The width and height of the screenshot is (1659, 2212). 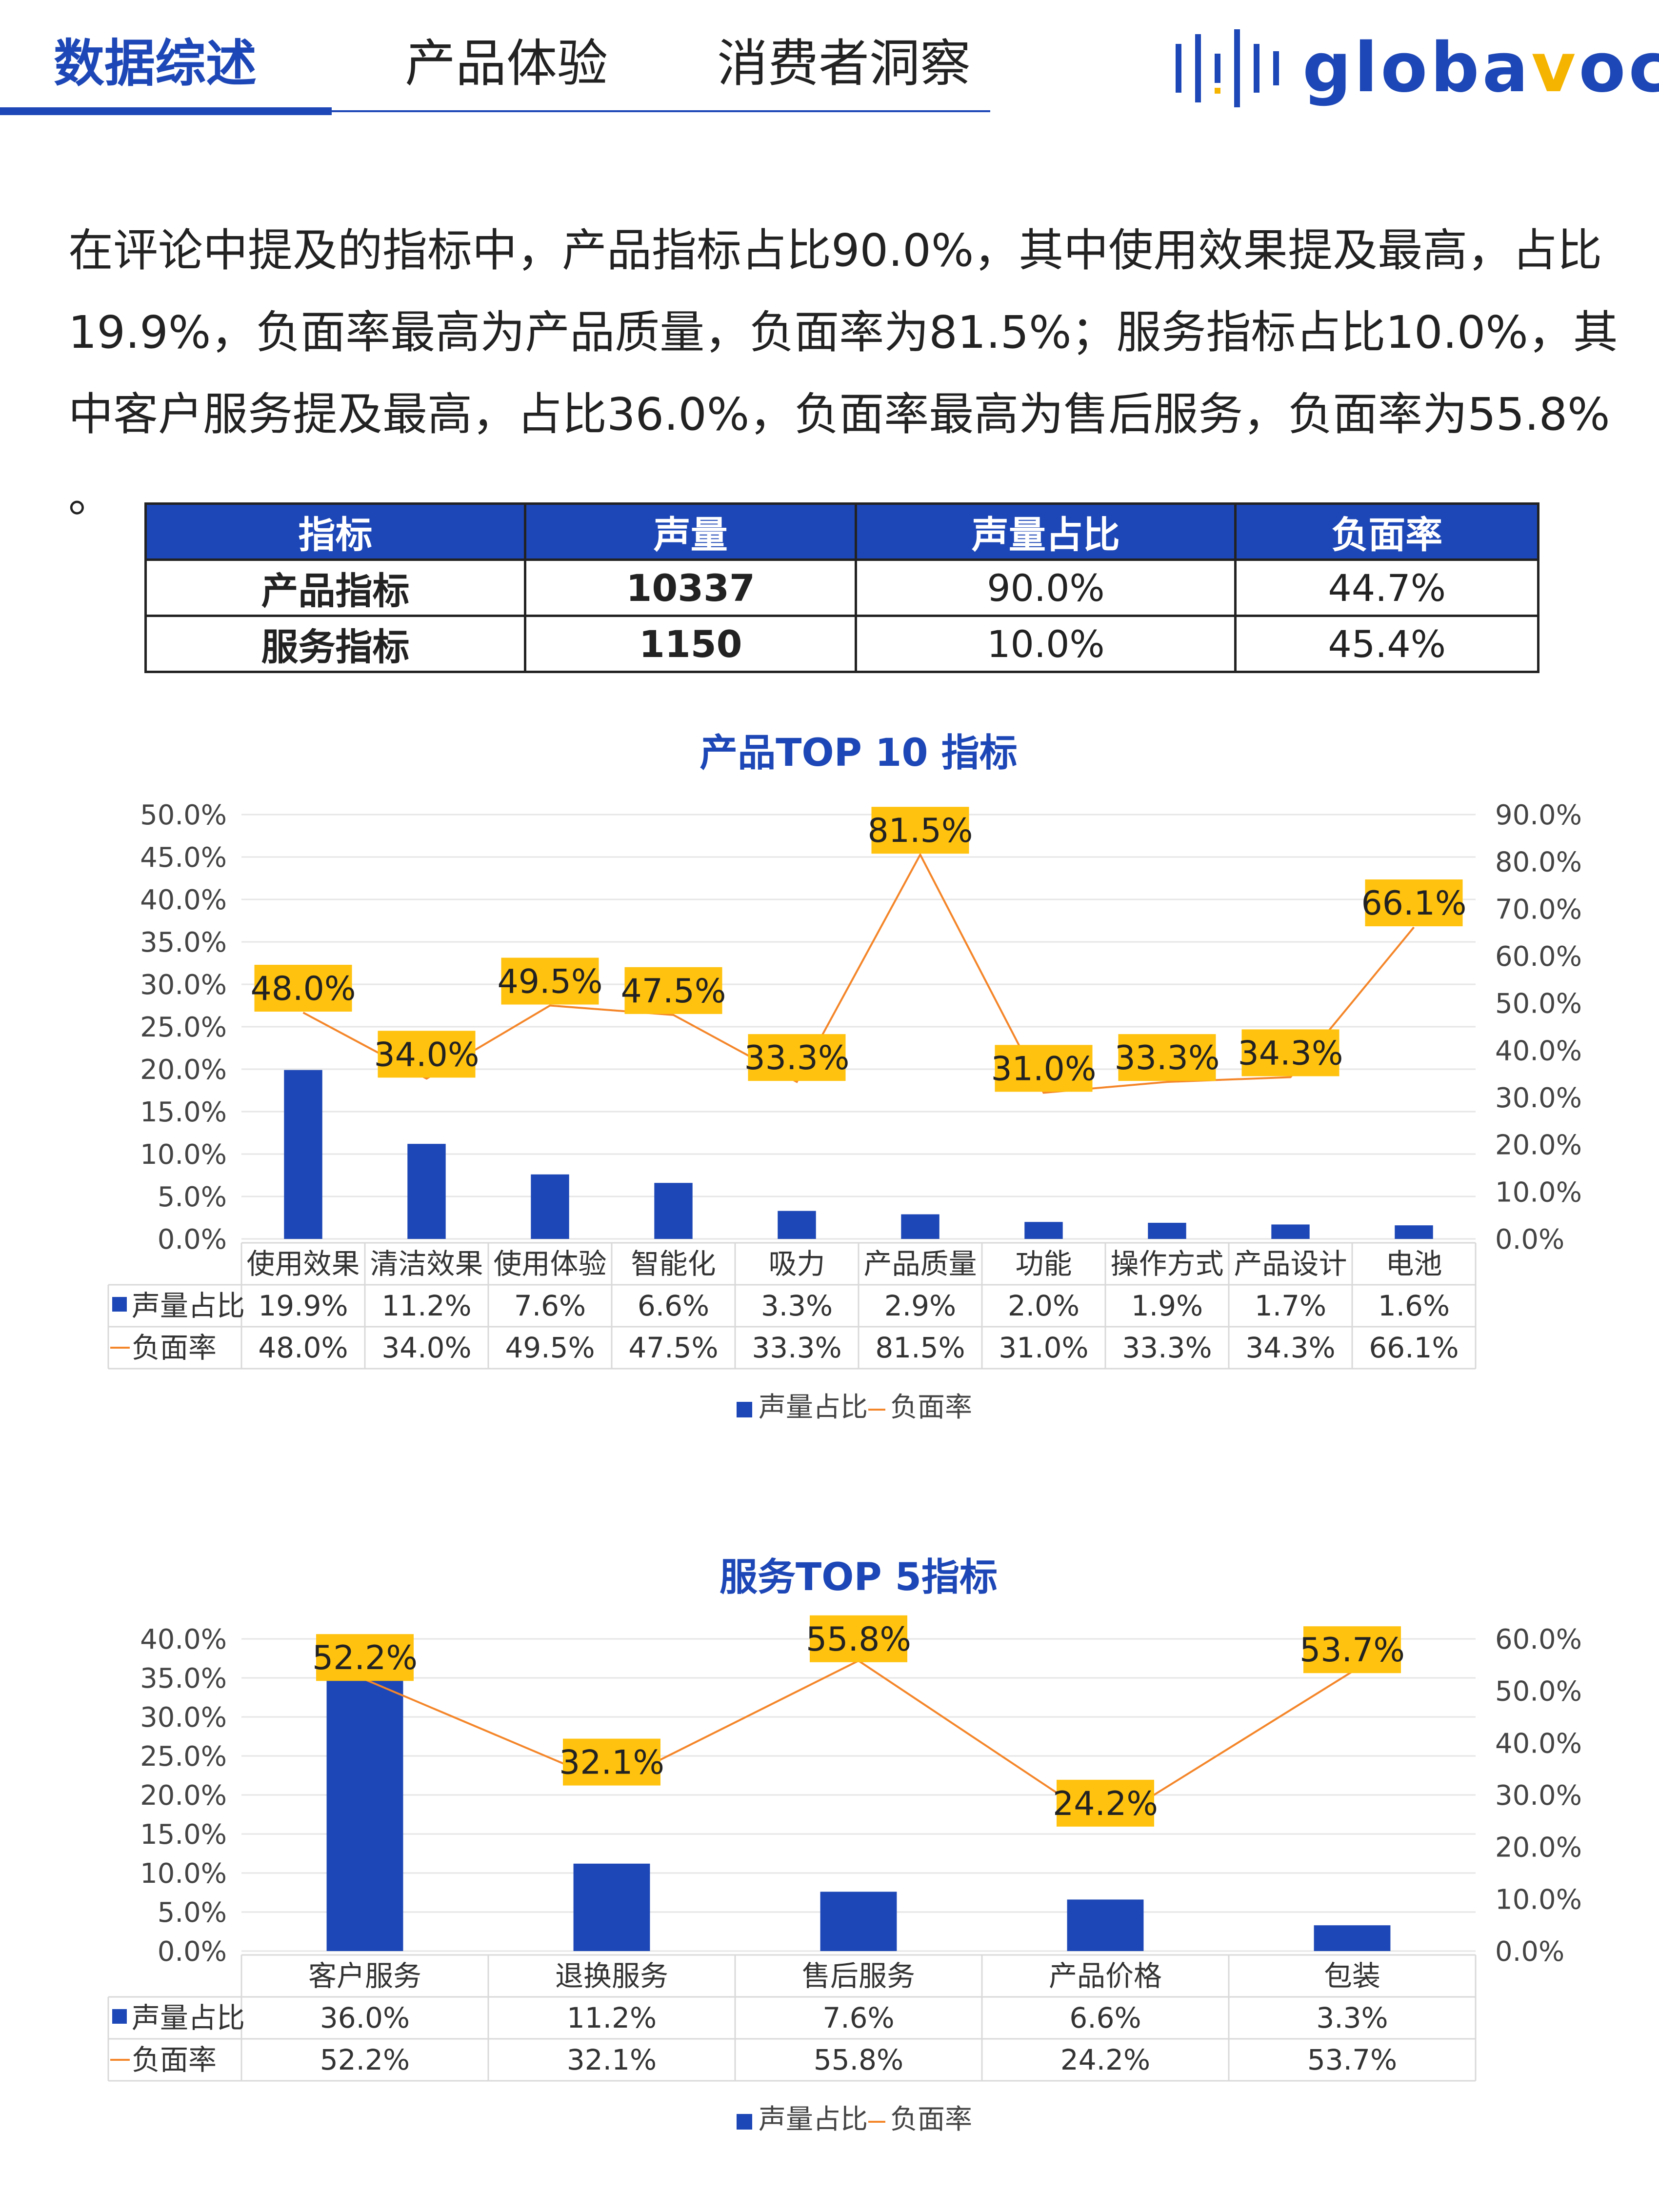 What do you see at coordinates (673, 1264) in the screenshot?
I see `x-tick-label: 智能化` at bounding box center [673, 1264].